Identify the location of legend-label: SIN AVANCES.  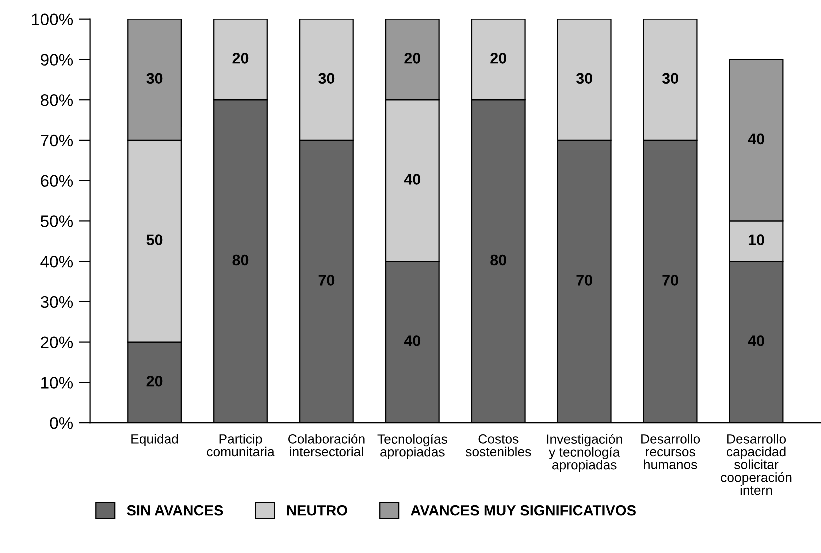
(175, 510).